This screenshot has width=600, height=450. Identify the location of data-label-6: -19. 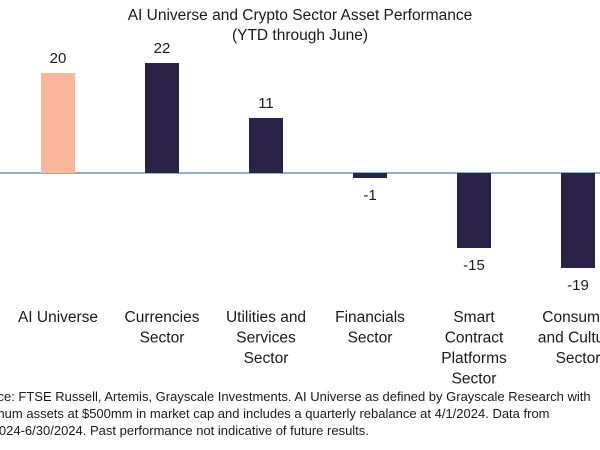
(578, 285).